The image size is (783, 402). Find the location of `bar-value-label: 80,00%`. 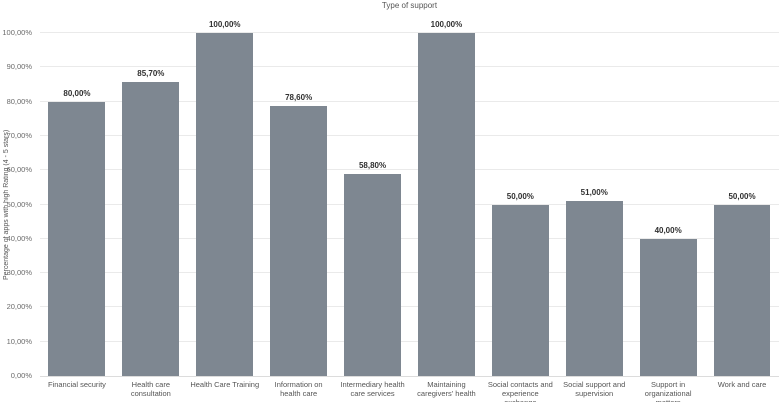

bar-value-label: 80,00% is located at coordinates (77, 93).